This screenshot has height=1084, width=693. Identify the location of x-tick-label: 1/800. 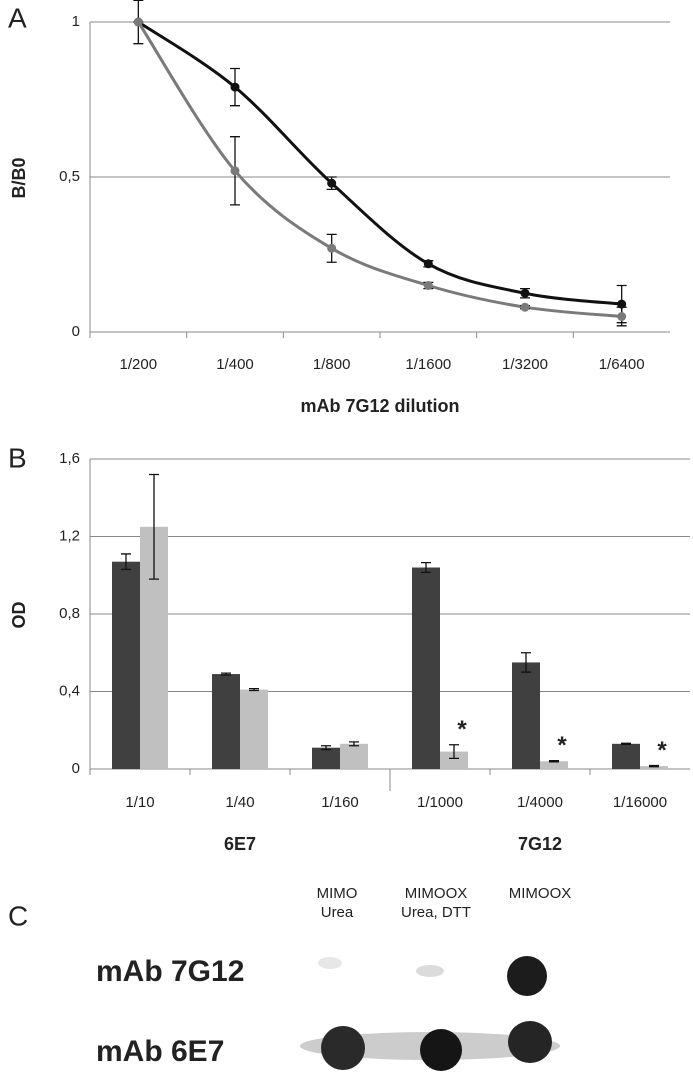
(332, 364).